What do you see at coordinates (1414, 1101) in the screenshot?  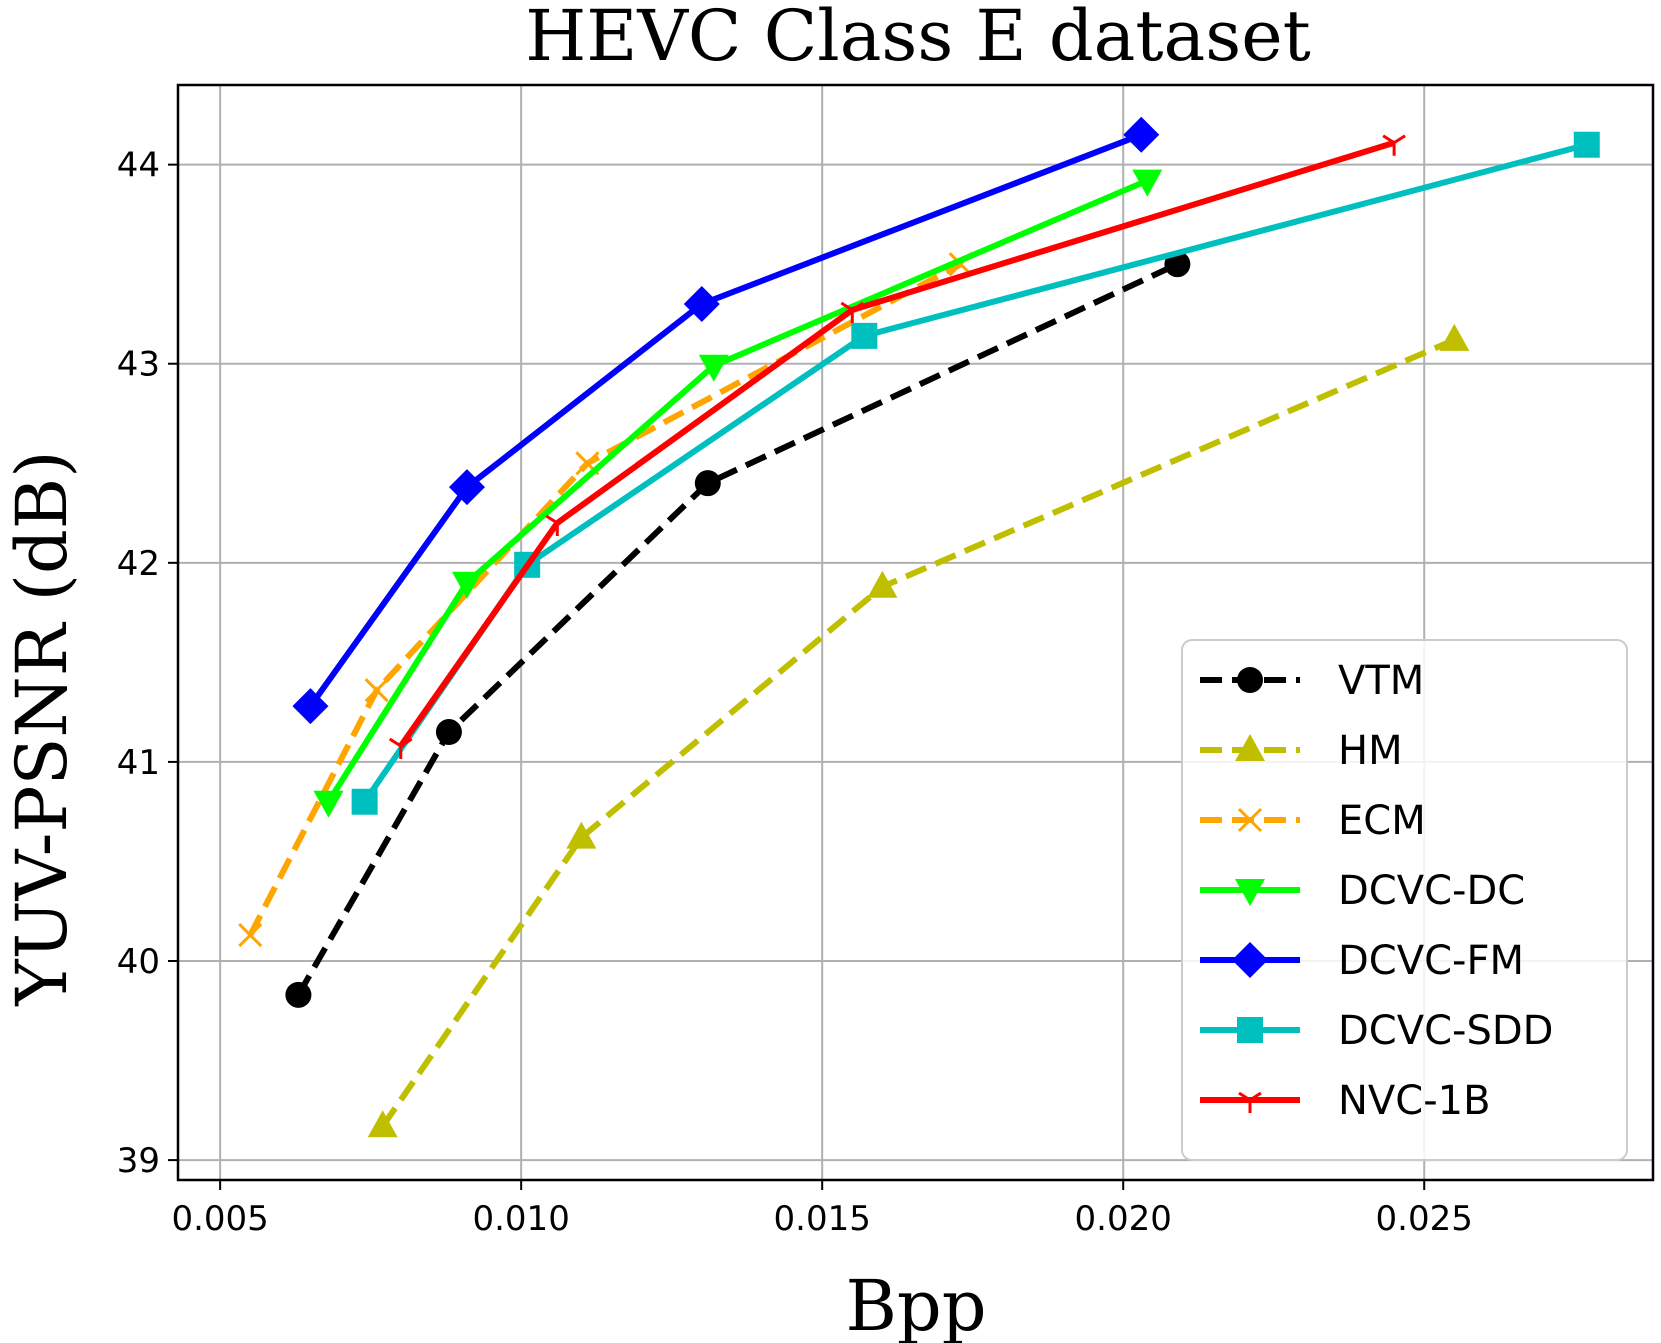 I see `legend-label: NVC-1B` at bounding box center [1414, 1101].